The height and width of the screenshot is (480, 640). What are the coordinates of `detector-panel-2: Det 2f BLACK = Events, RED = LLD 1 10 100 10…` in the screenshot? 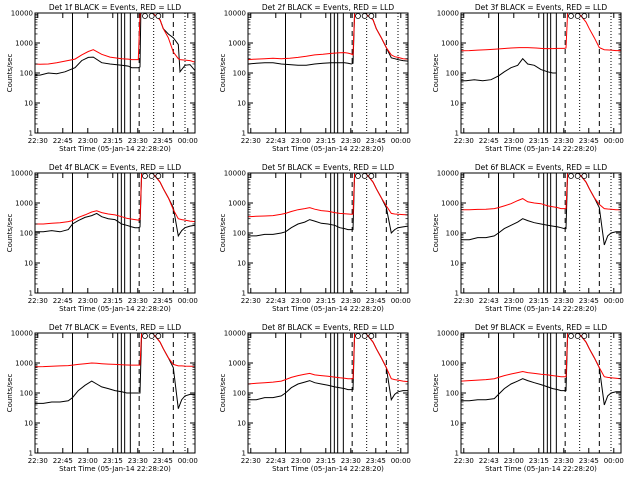 It's located at (319, 80).